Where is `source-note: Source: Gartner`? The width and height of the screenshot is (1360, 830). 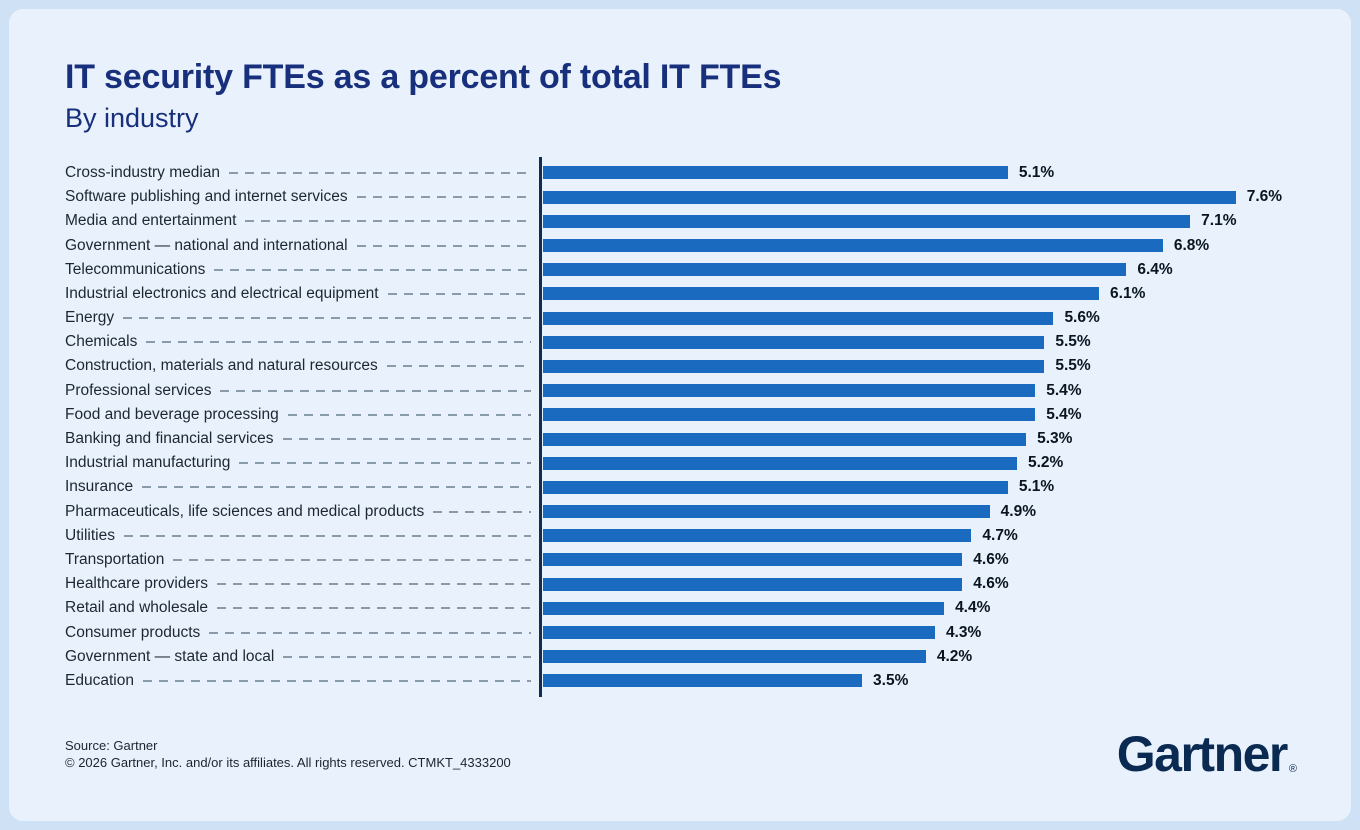
source-note: Source: Gartner is located at coordinates (111, 745).